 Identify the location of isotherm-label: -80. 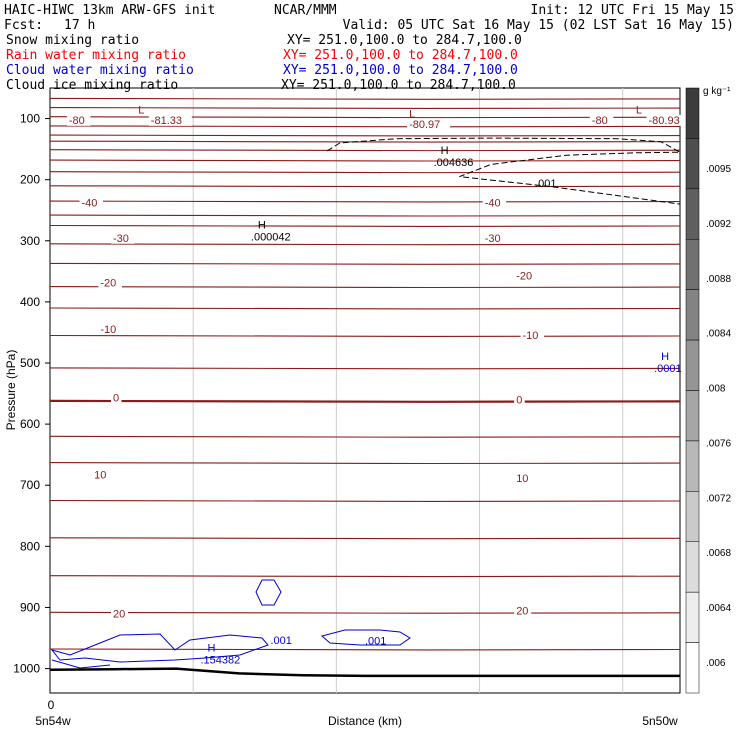
(77, 121).